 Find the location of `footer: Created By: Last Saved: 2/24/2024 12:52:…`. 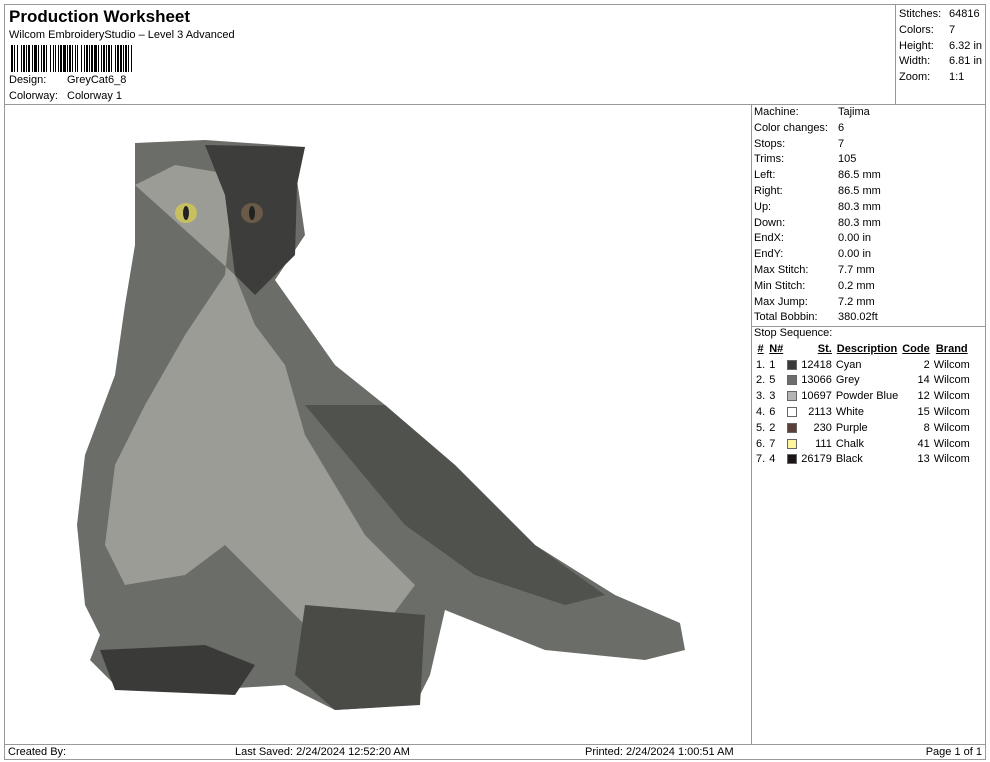

footer: Created By: Last Saved: 2/24/2024 12:52:… is located at coordinates (495, 752).